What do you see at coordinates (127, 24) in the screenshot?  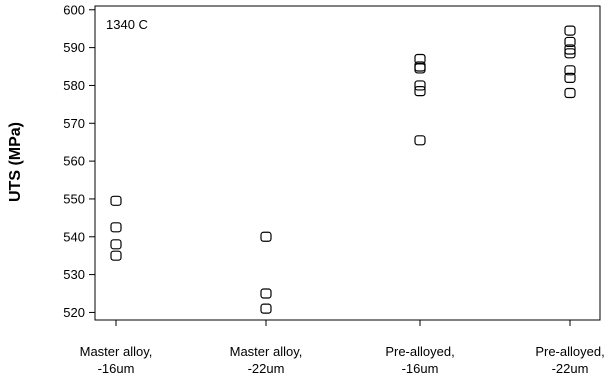 I see `chart-annotation: 1340 C` at bounding box center [127, 24].